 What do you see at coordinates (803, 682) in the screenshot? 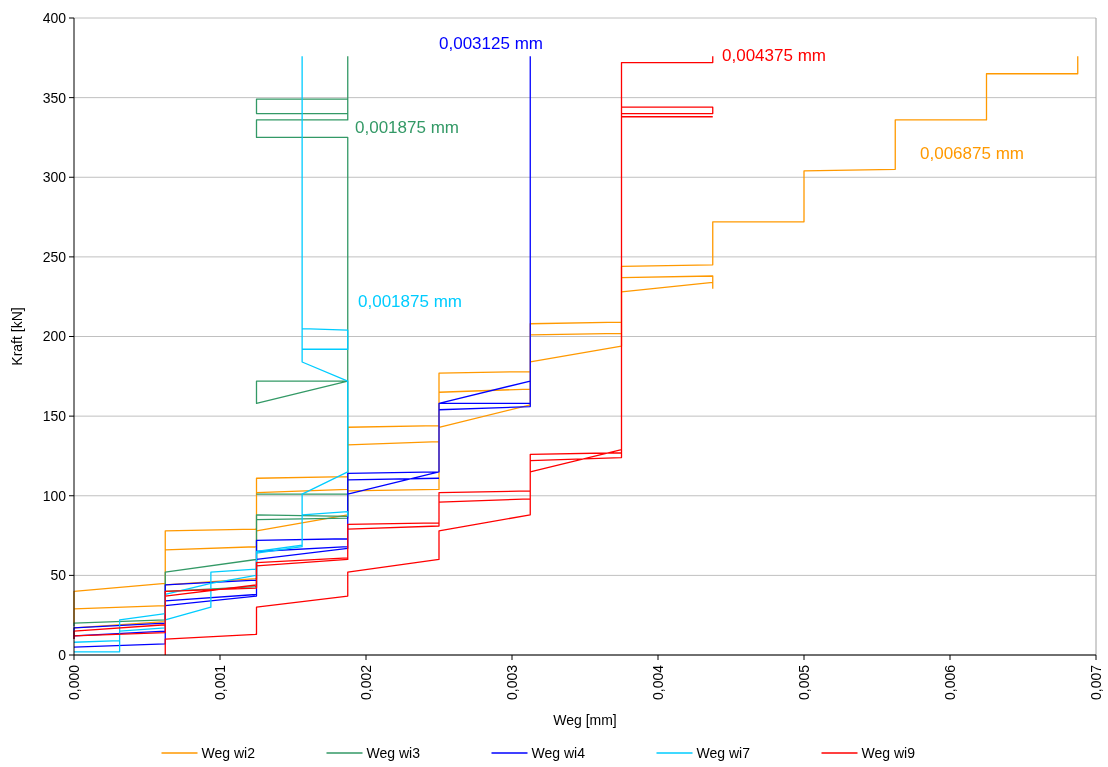
I see `x-tick-label: 0,005` at bounding box center [803, 682].